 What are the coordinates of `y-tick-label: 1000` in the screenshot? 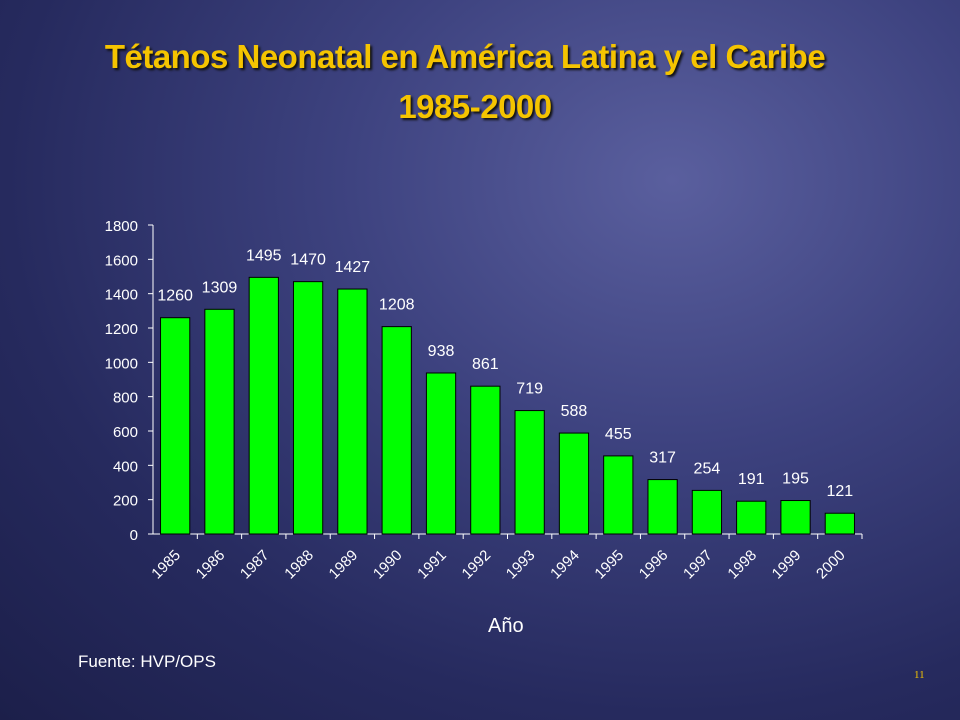 It's located at (121, 363).